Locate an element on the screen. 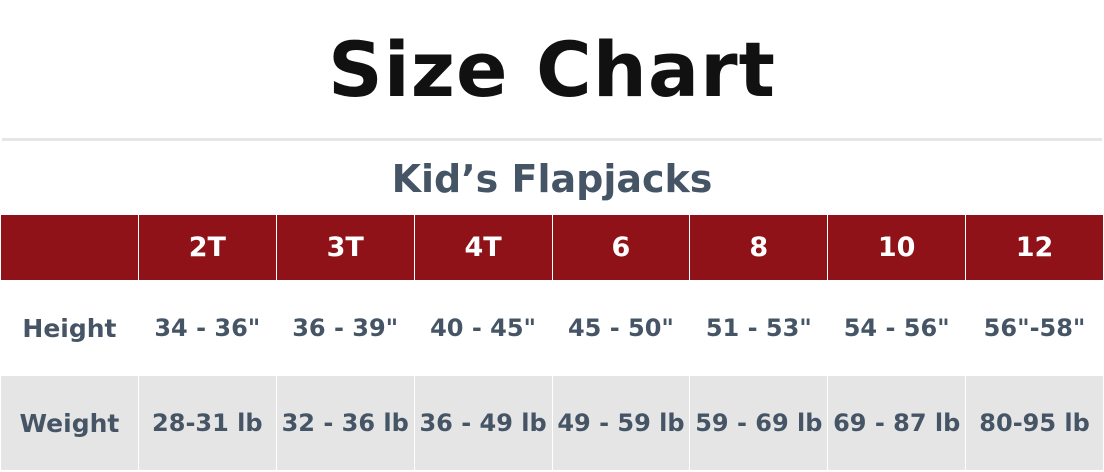 This screenshot has width=1104, height=472. table-cell: 36 - 49 lb is located at coordinates (483, 423).